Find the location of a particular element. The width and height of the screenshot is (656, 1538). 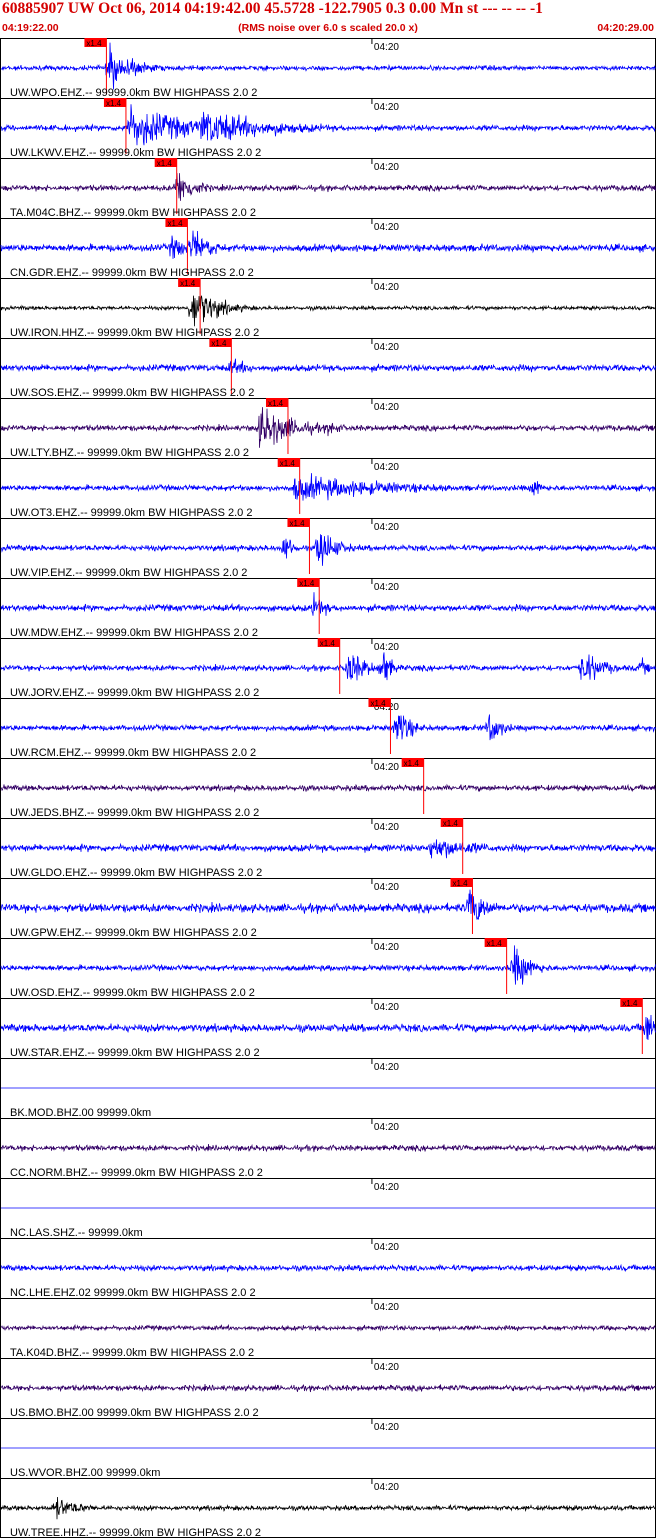

trace-panel: 04:20 NC.LAS.SHZ.-- 99999.0km is located at coordinates (328, 1208).